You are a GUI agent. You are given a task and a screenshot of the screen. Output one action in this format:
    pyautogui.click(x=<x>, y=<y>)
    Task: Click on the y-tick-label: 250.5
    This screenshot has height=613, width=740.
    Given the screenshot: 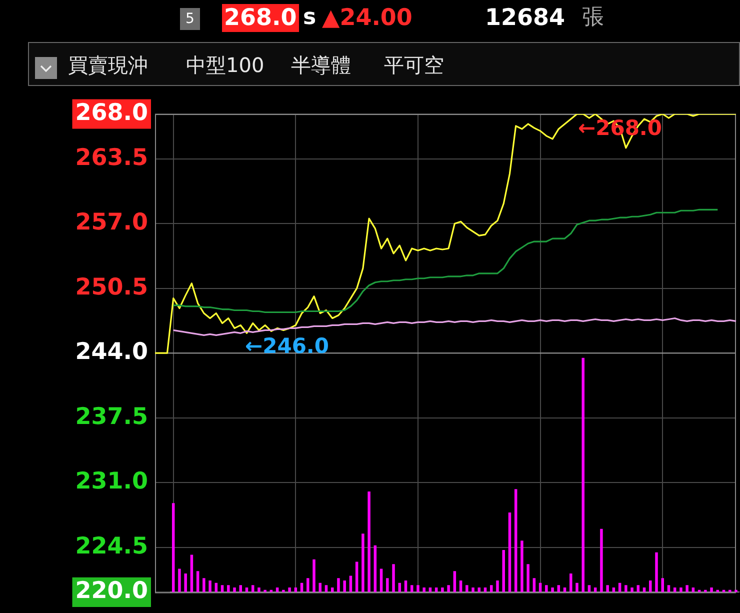 What is the action you would take?
    pyautogui.click(x=111, y=287)
    